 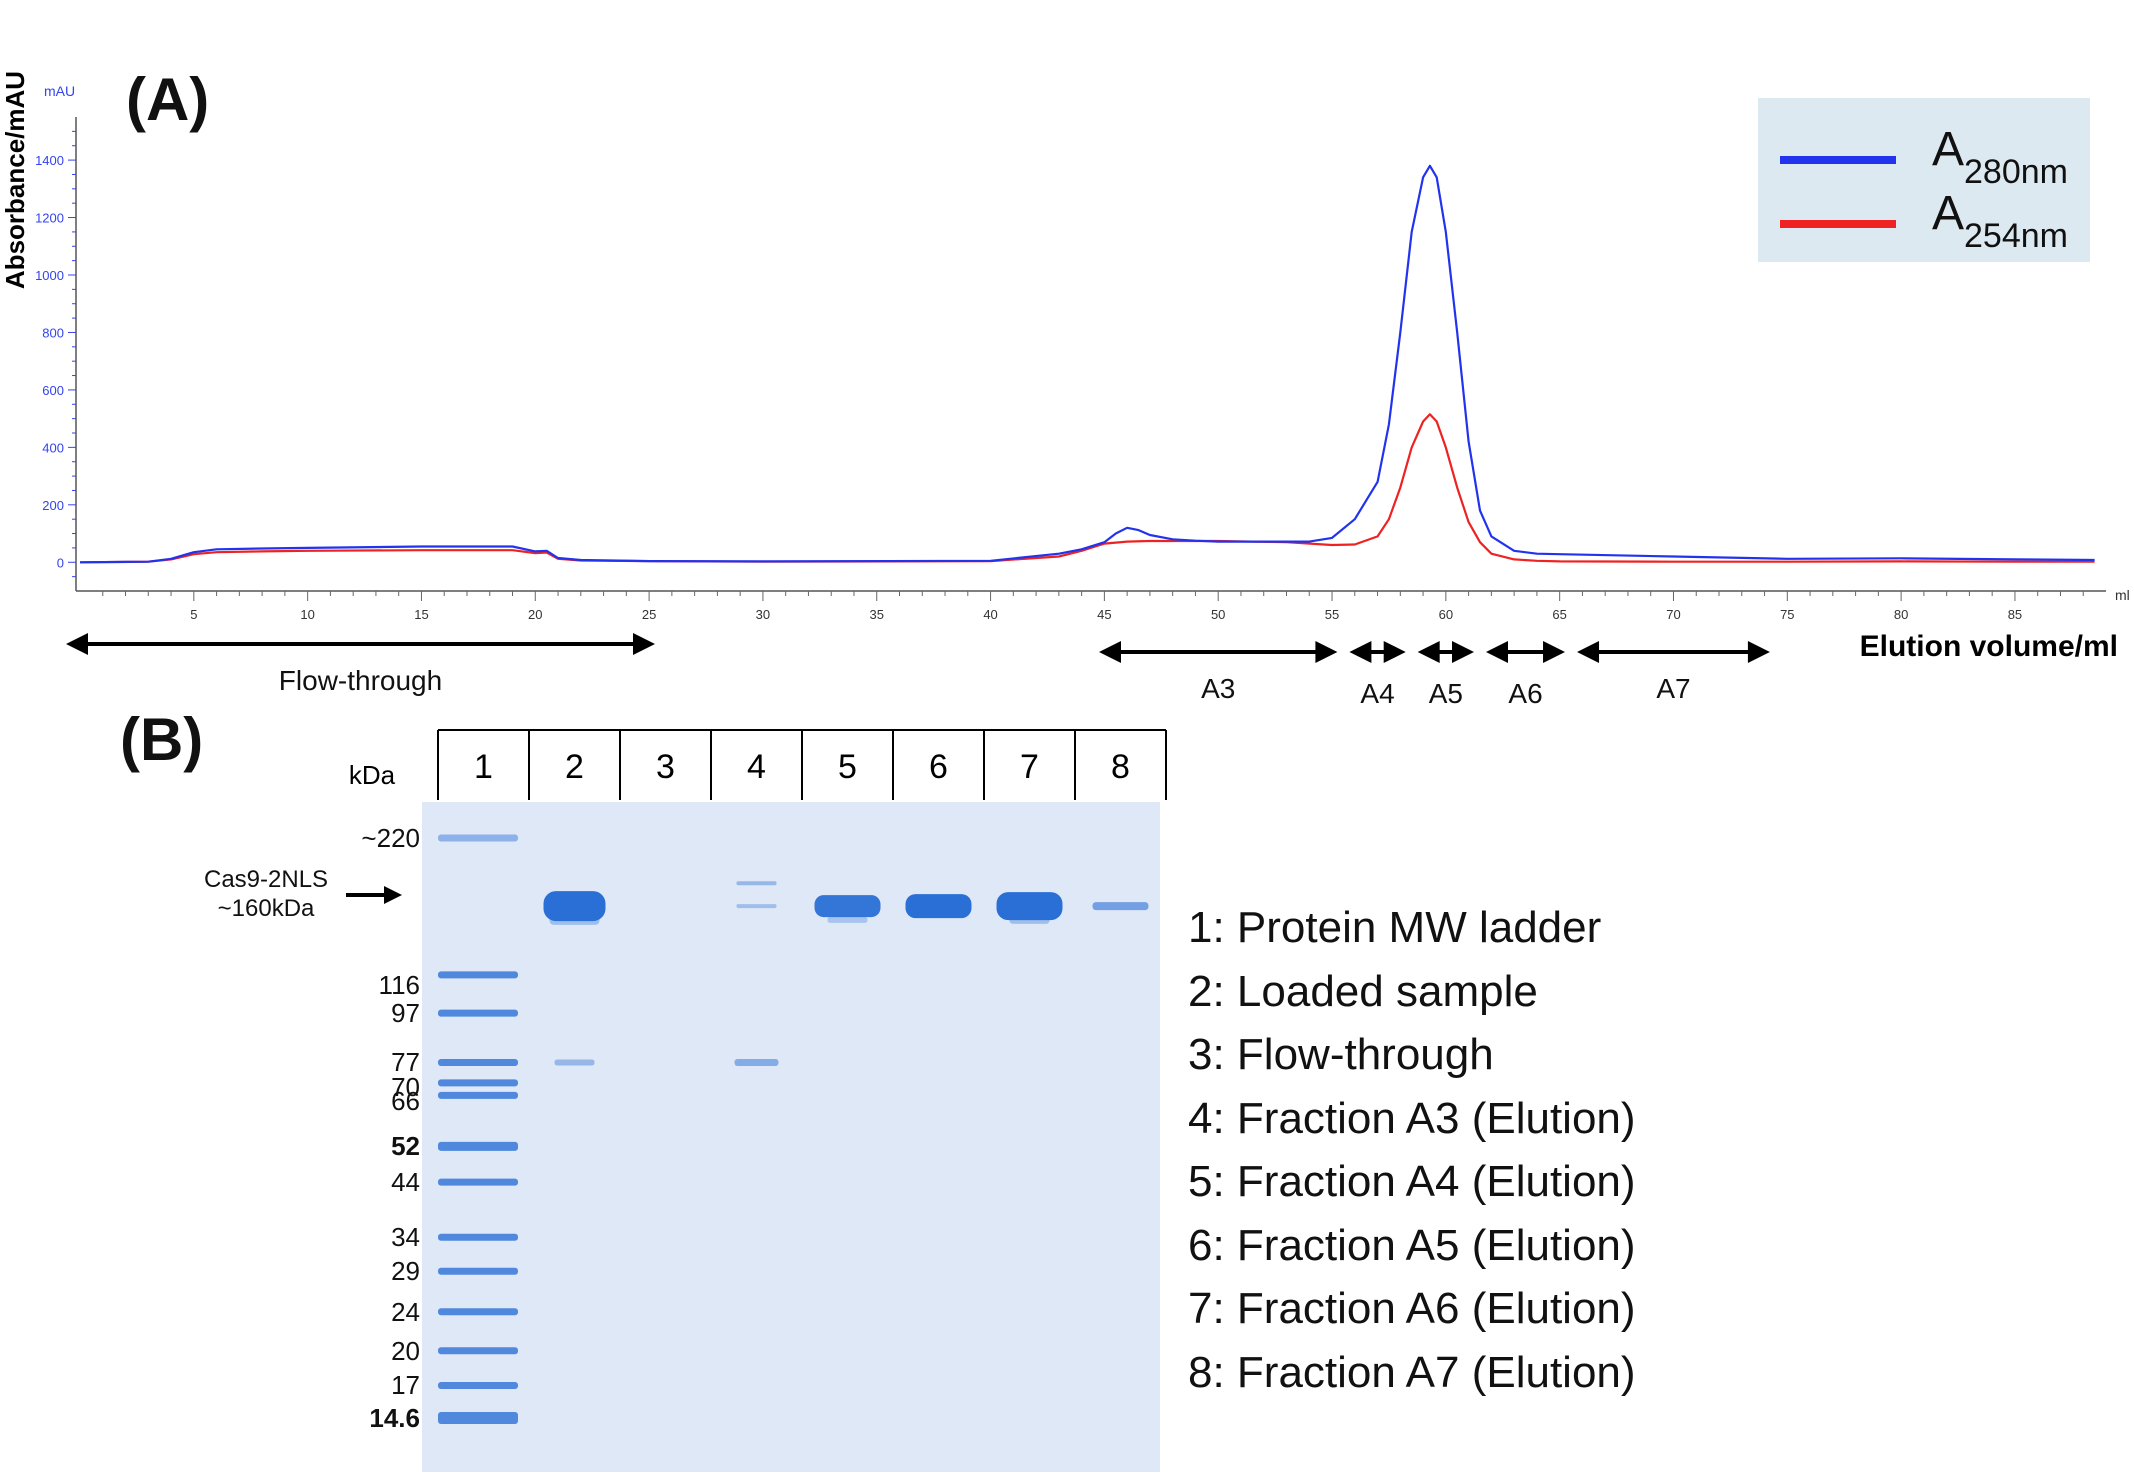 What do you see at coordinates (193, 614) in the screenshot?
I see `x-tick-label: 5` at bounding box center [193, 614].